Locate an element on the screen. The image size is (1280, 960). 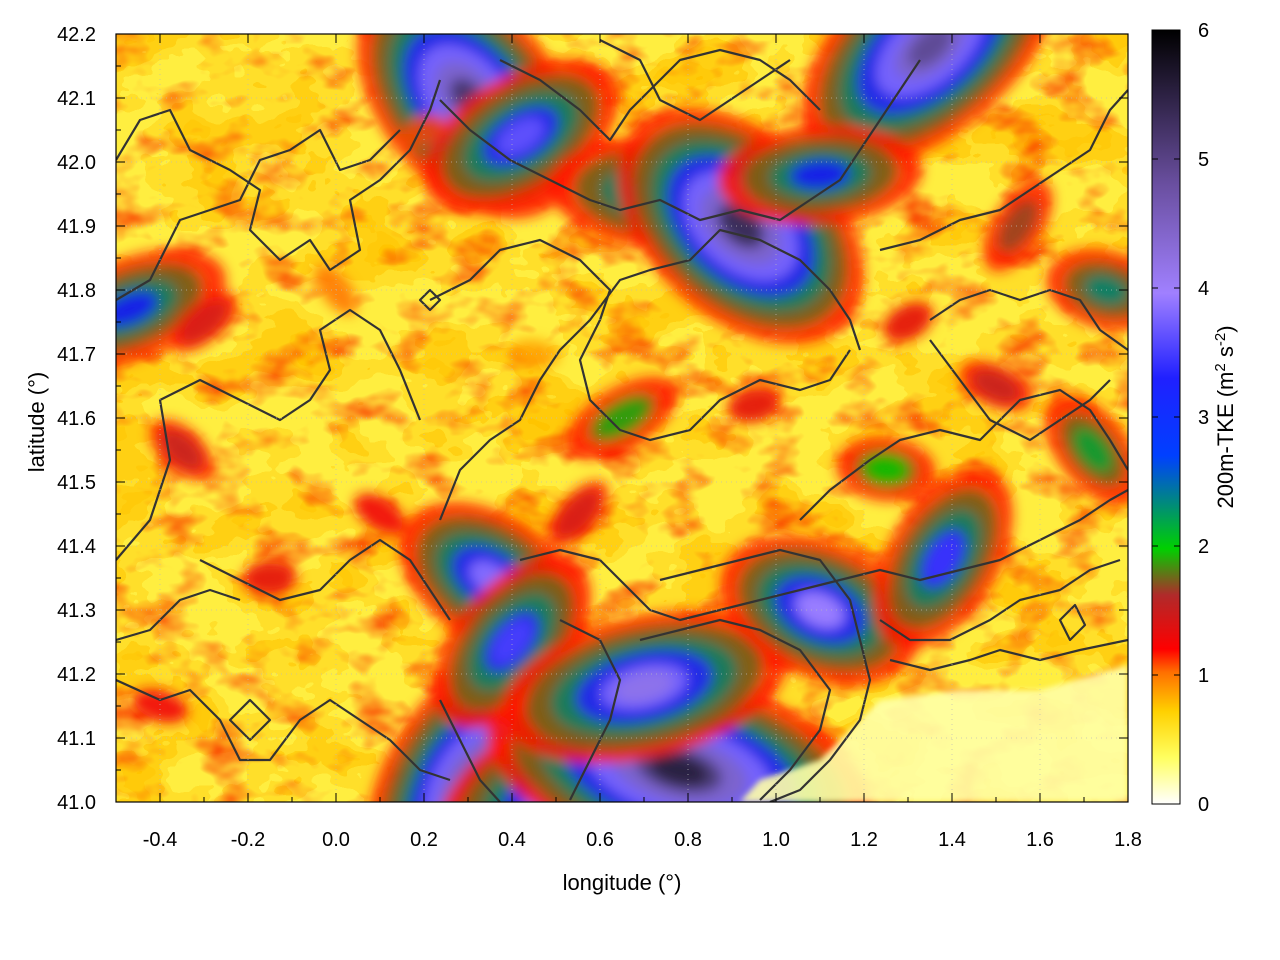
x-tick-label-9: 1.4 is located at coordinates (952, 840).